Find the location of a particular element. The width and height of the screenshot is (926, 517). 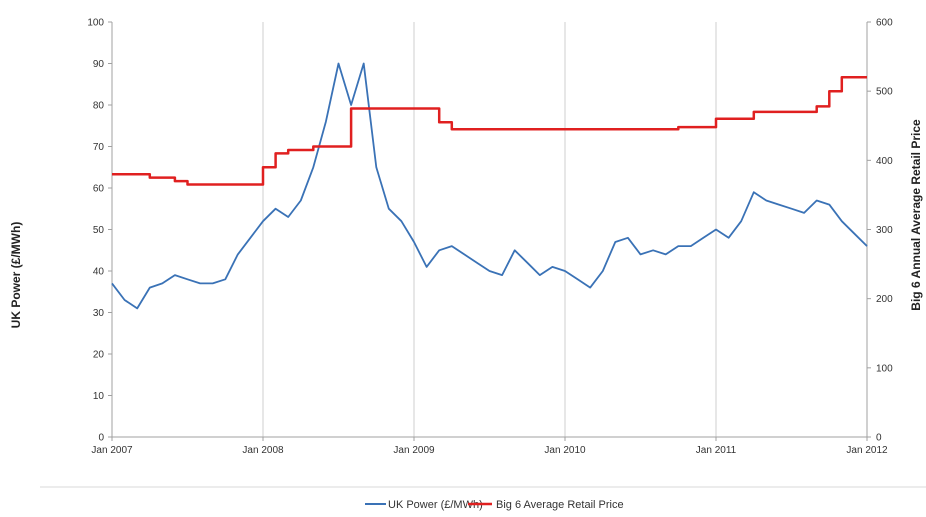

y-left-tick-label: 50 is located at coordinates (99, 230).